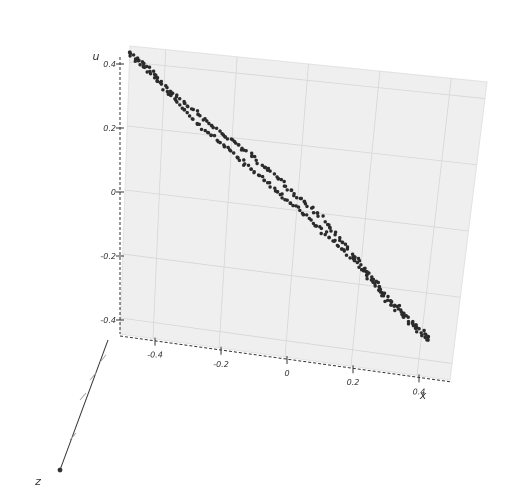 The image size is (506, 503). I want to click on x-tick-label-2: 0, so click(286, 373).